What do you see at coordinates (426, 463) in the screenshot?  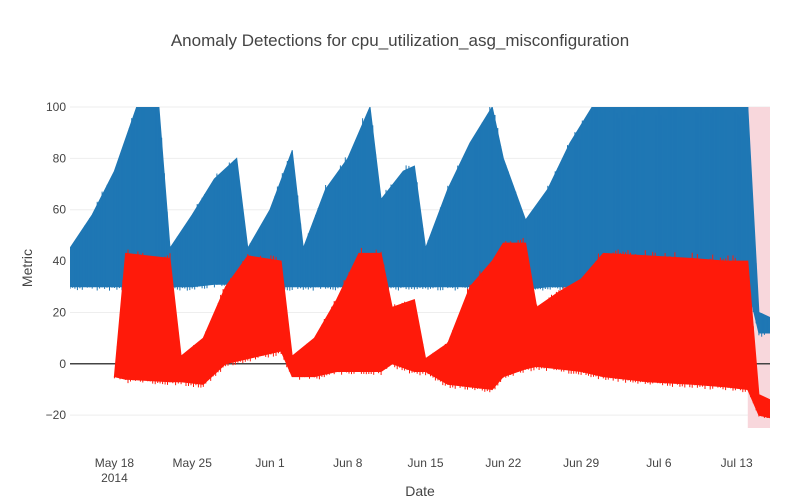 I see `x-tick-label: Jun 15` at bounding box center [426, 463].